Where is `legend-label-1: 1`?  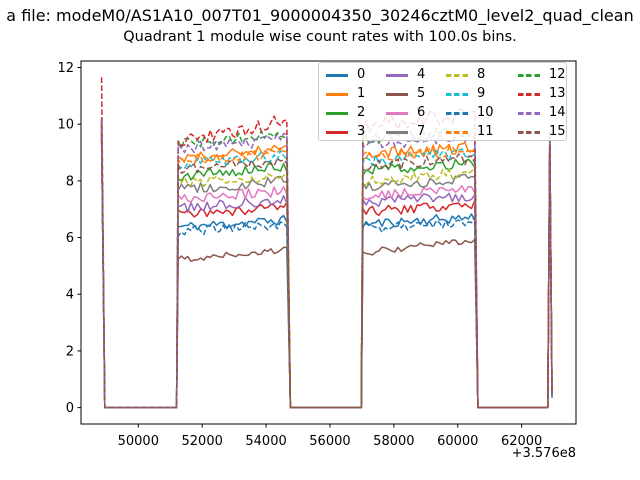
legend-label-1: 1 is located at coordinates (361, 93).